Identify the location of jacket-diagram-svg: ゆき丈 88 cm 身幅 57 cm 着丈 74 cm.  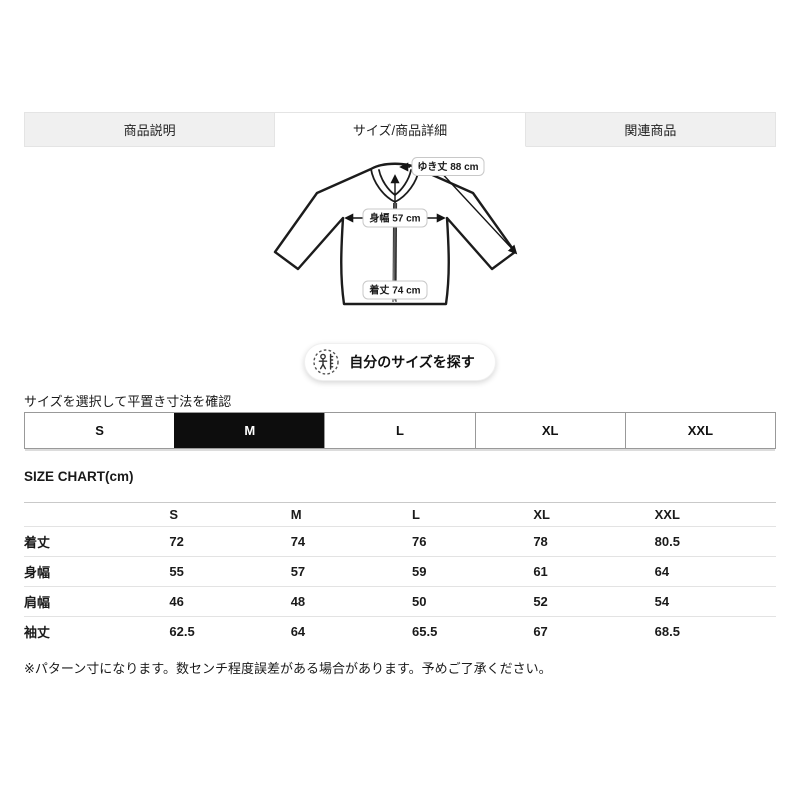
(395, 231).